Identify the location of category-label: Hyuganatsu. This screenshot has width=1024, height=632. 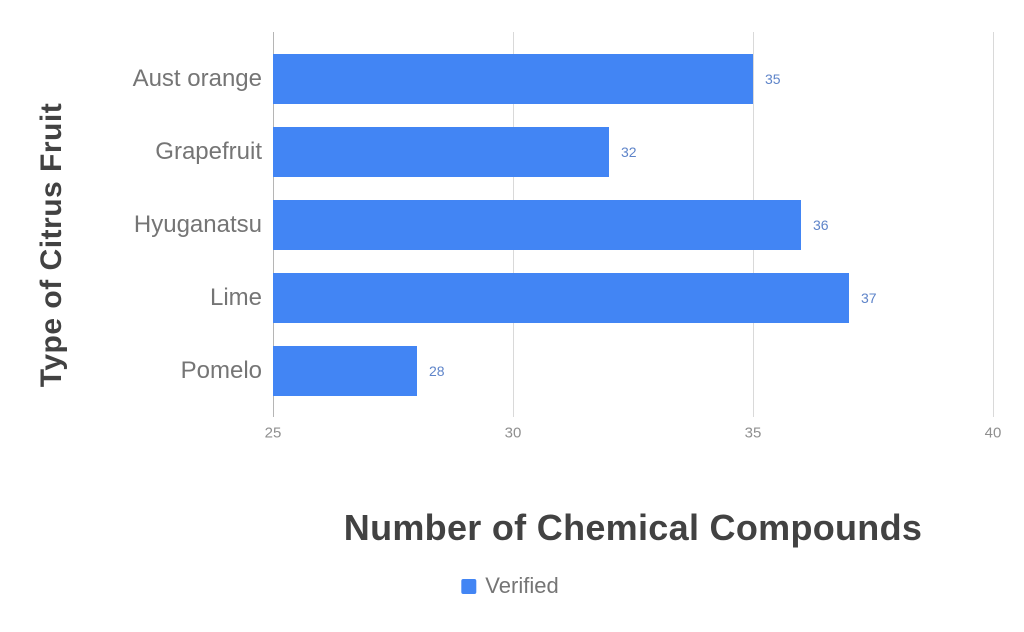
(197, 224).